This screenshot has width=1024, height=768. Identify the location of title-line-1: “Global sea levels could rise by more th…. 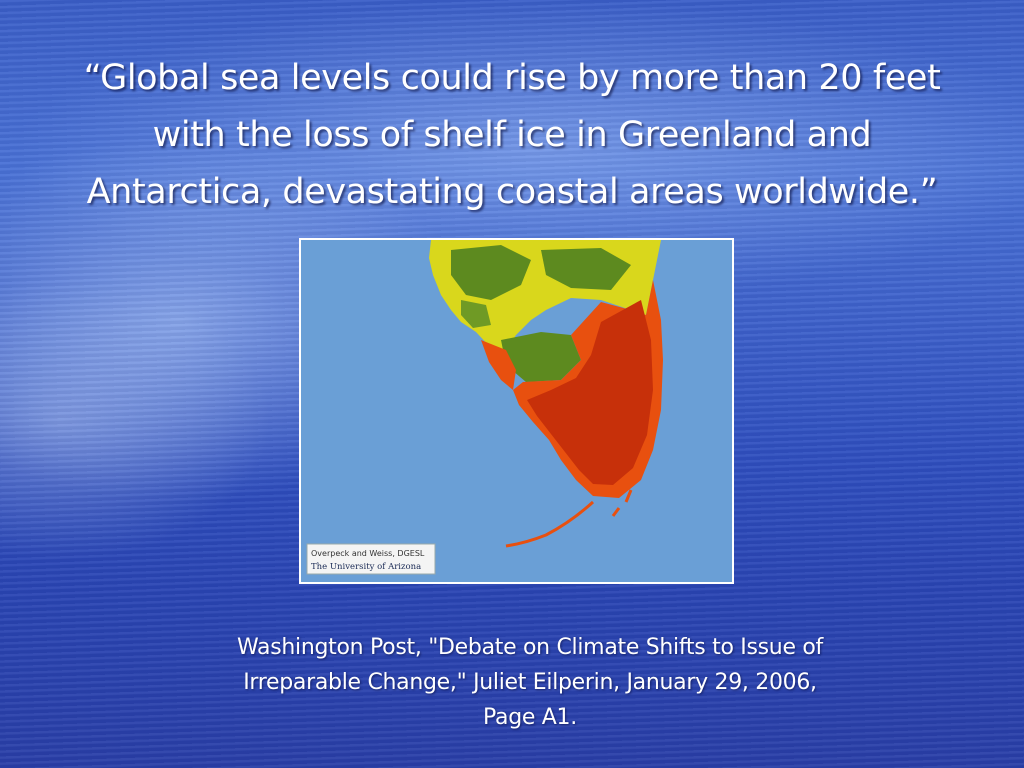
(512, 78).